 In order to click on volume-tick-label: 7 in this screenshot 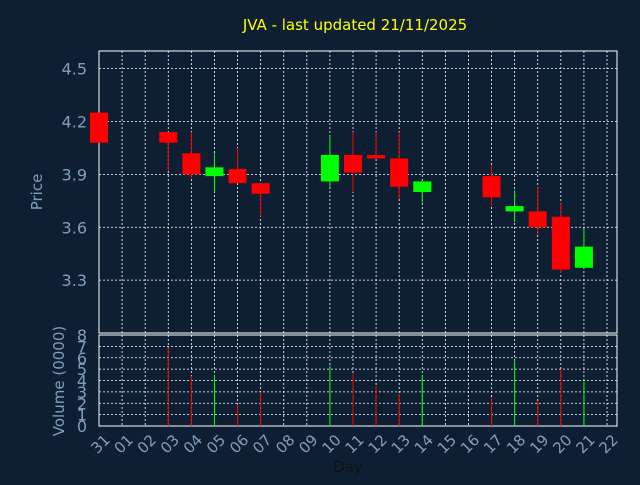, I will do `click(82, 346)`.